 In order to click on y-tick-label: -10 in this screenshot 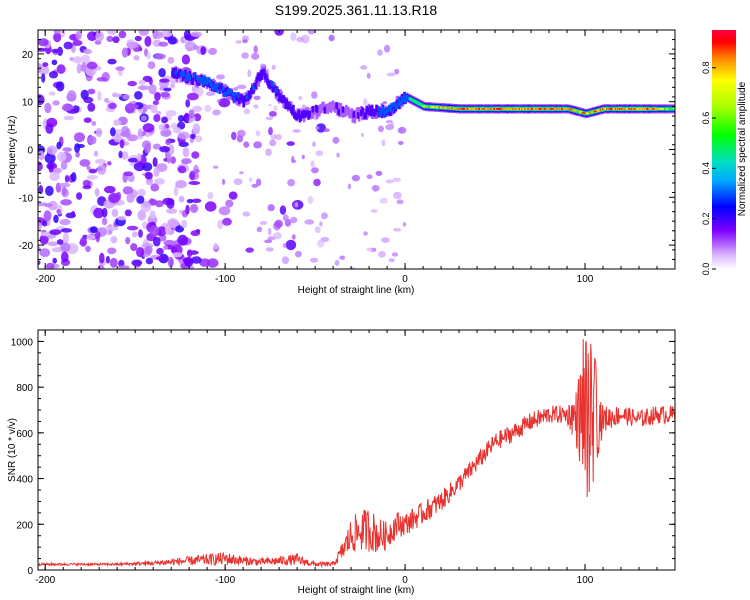, I will do `click(26, 198)`.